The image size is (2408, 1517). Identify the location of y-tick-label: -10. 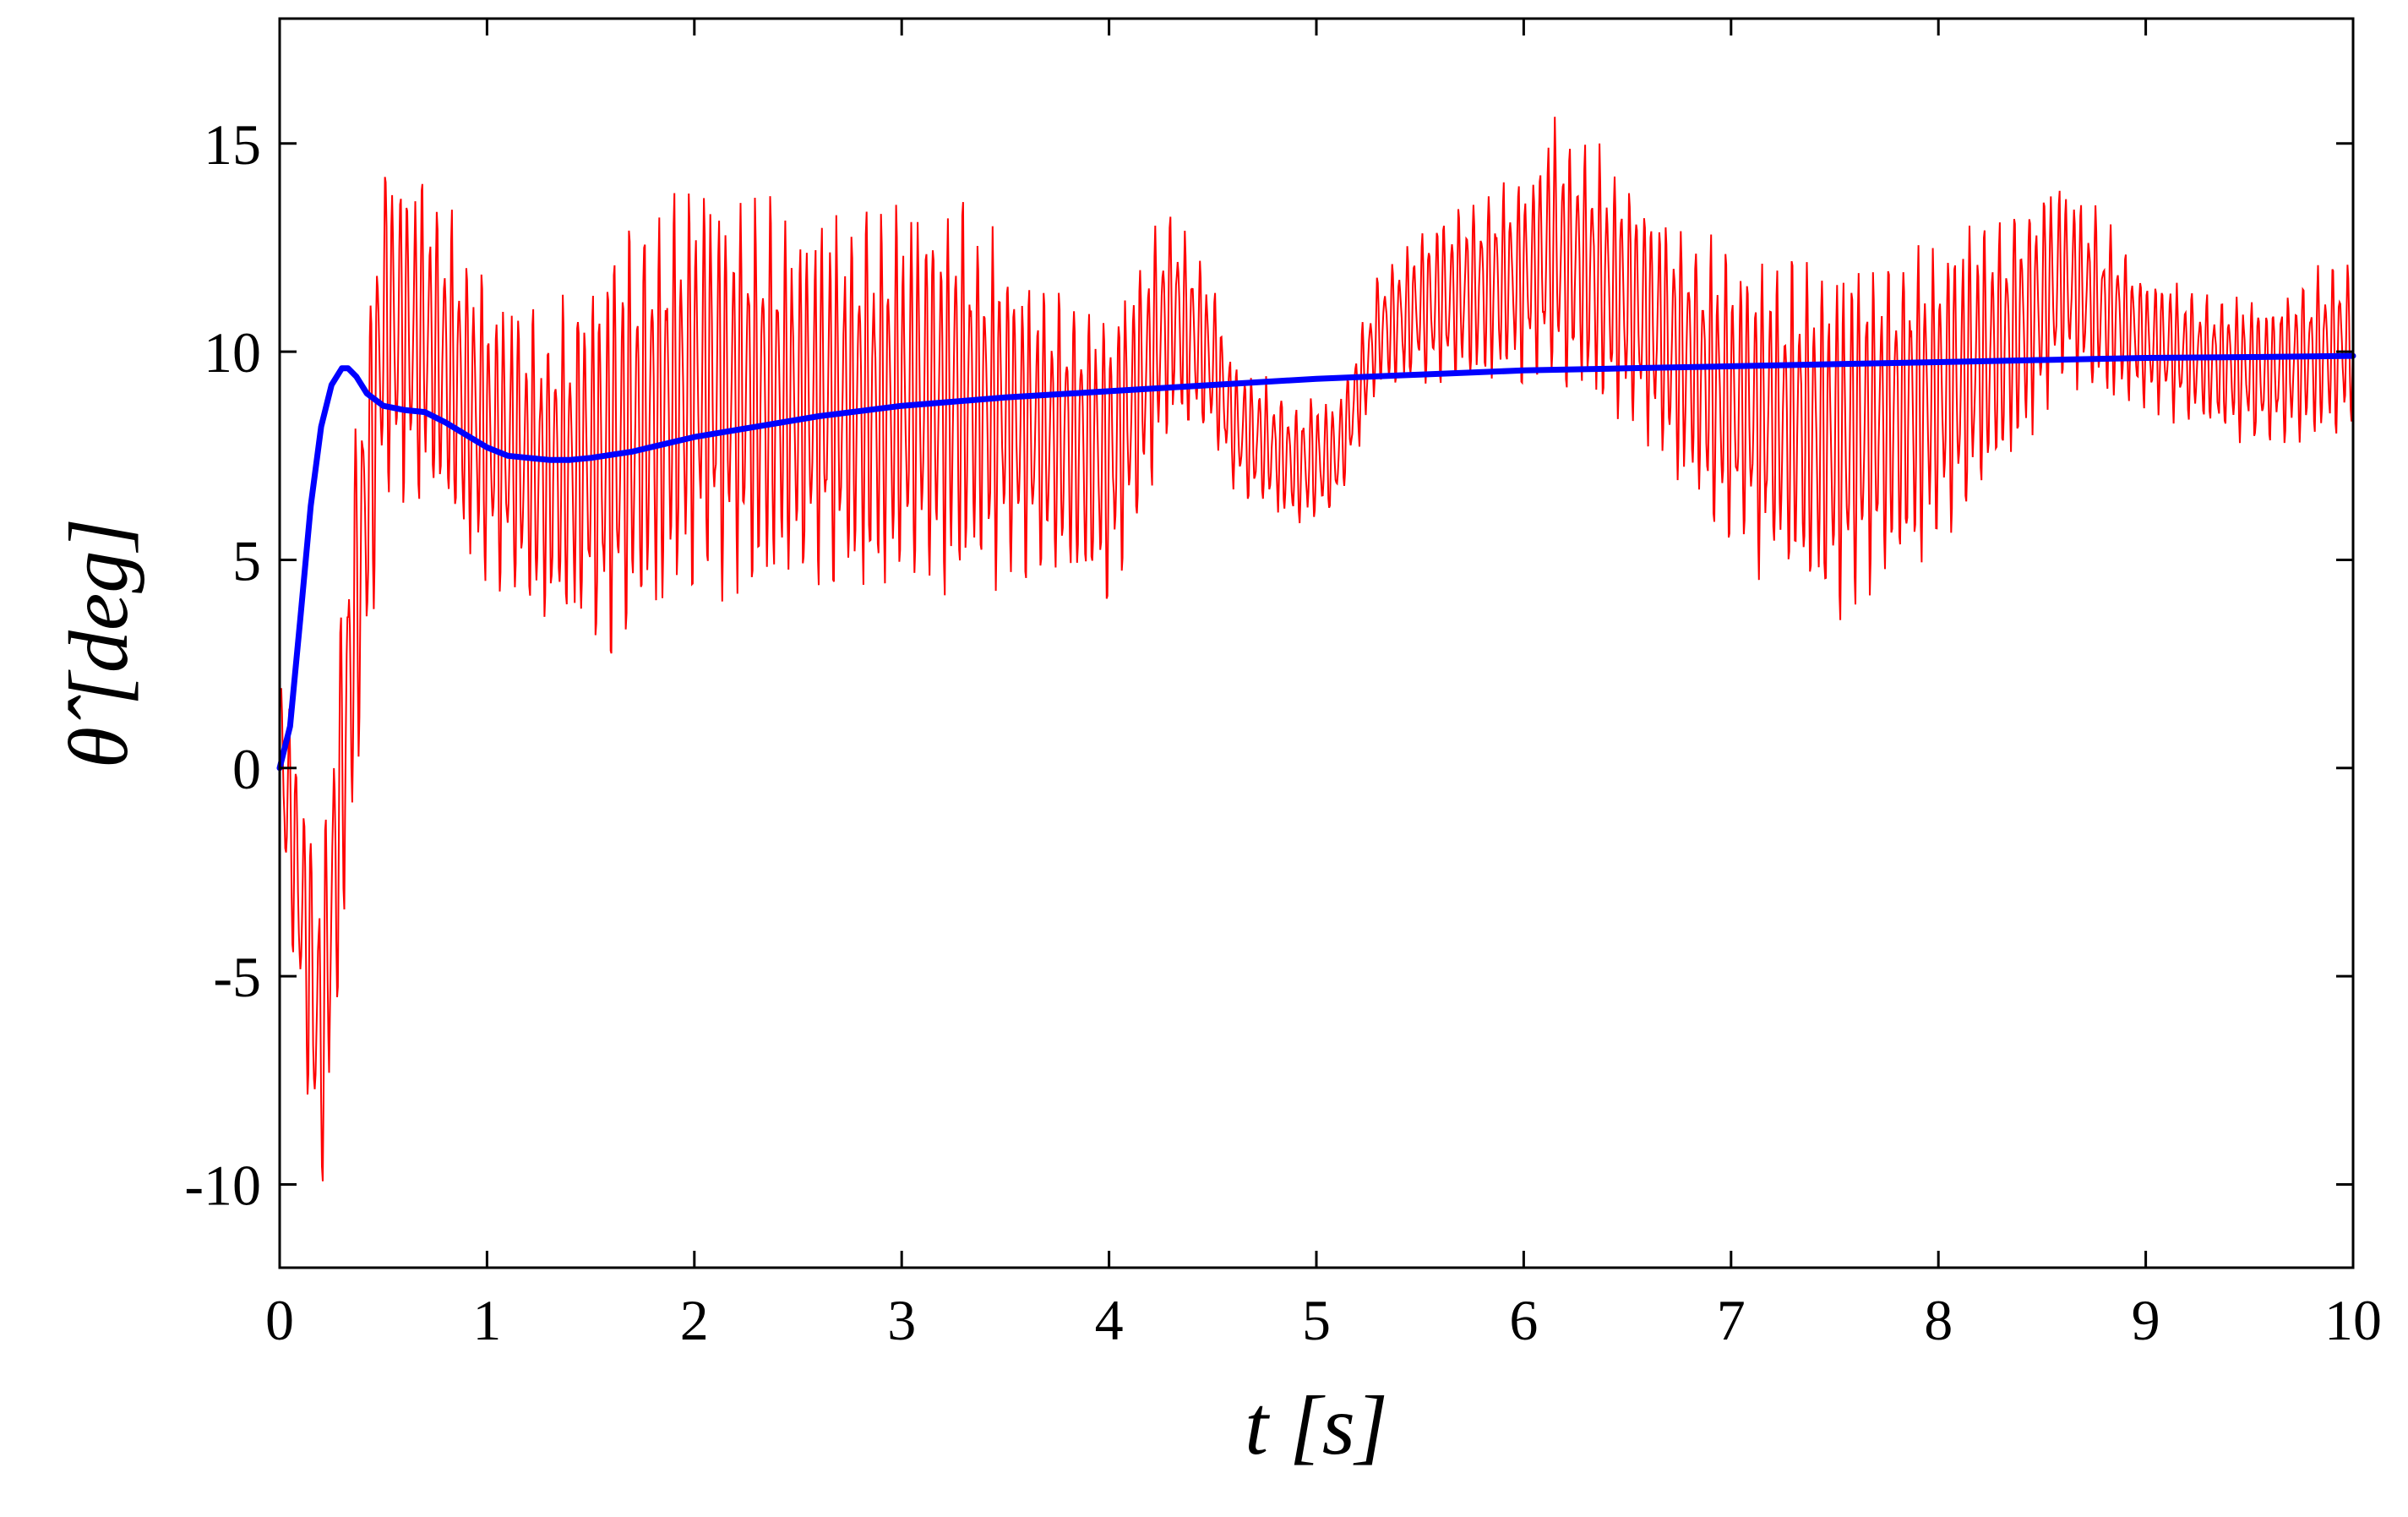
(222, 1185).